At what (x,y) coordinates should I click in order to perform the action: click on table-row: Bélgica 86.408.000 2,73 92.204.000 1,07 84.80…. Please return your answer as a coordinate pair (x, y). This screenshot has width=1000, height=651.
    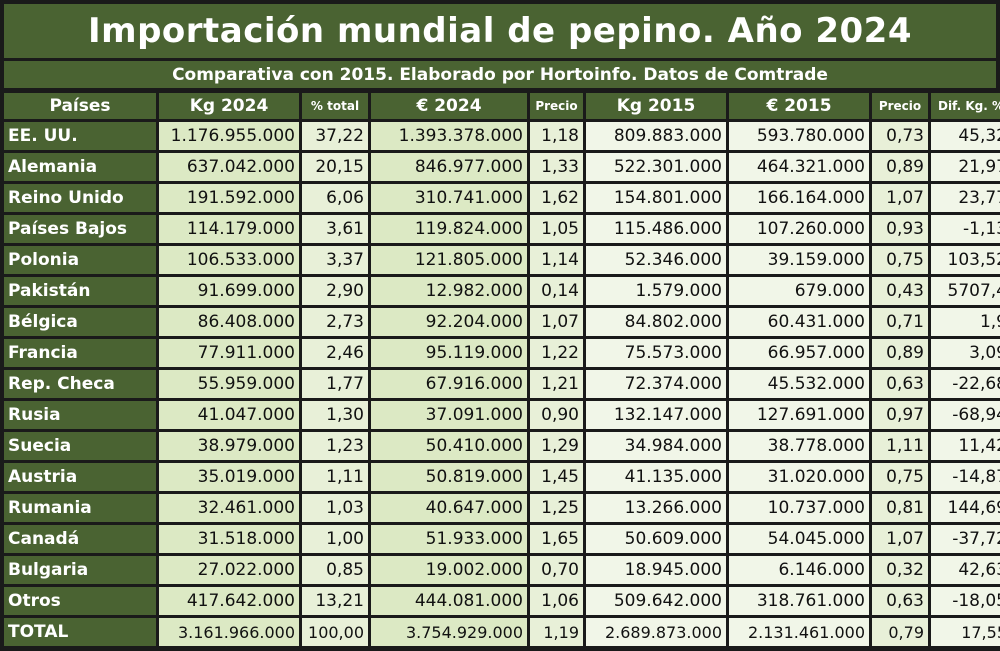
    Looking at the image, I should click on (502, 322).